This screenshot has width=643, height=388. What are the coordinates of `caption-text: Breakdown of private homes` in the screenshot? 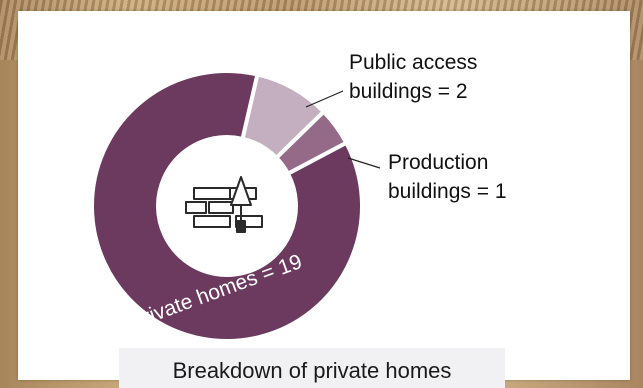 It's located at (312, 370).